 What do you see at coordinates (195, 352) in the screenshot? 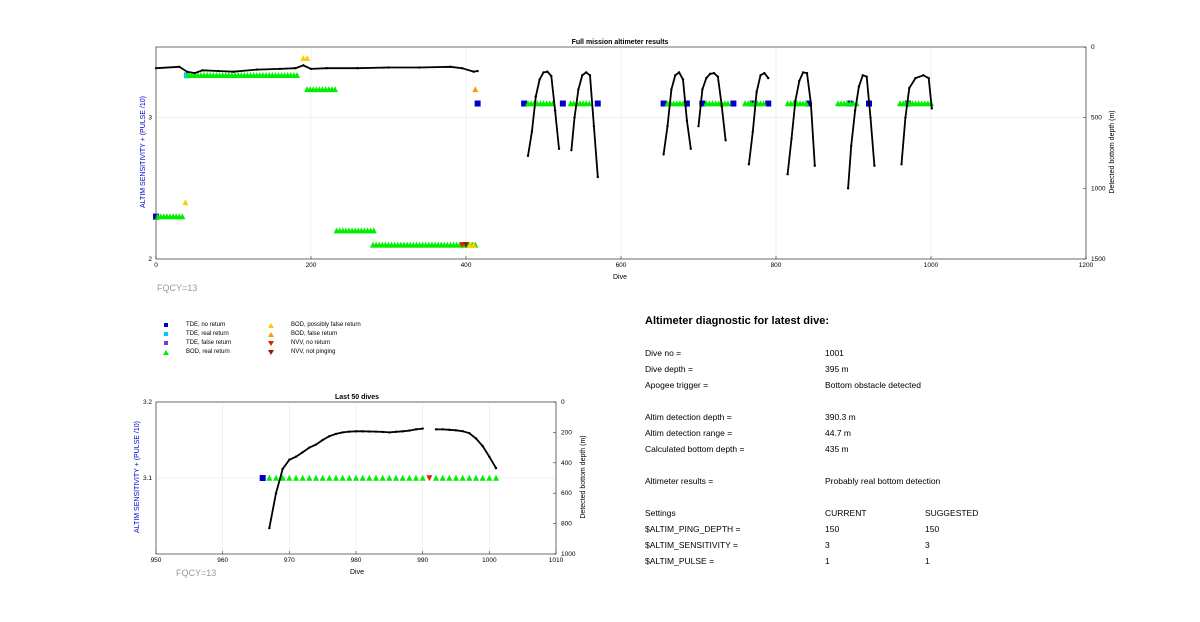
I see `legend-item: BOD, real return` at bounding box center [195, 352].